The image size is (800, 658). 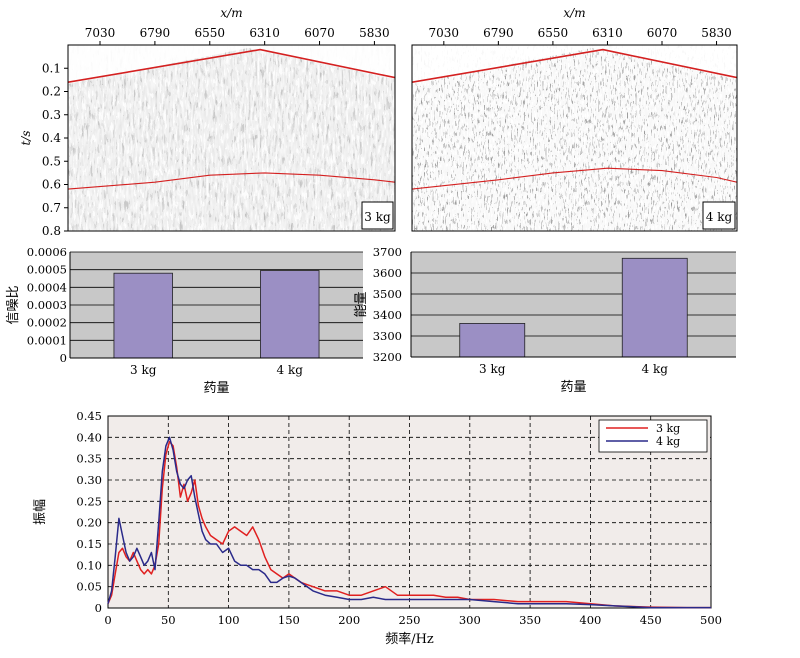 What do you see at coordinates (168, 620) in the screenshot?
I see `x-tick-label: 50` at bounding box center [168, 620].